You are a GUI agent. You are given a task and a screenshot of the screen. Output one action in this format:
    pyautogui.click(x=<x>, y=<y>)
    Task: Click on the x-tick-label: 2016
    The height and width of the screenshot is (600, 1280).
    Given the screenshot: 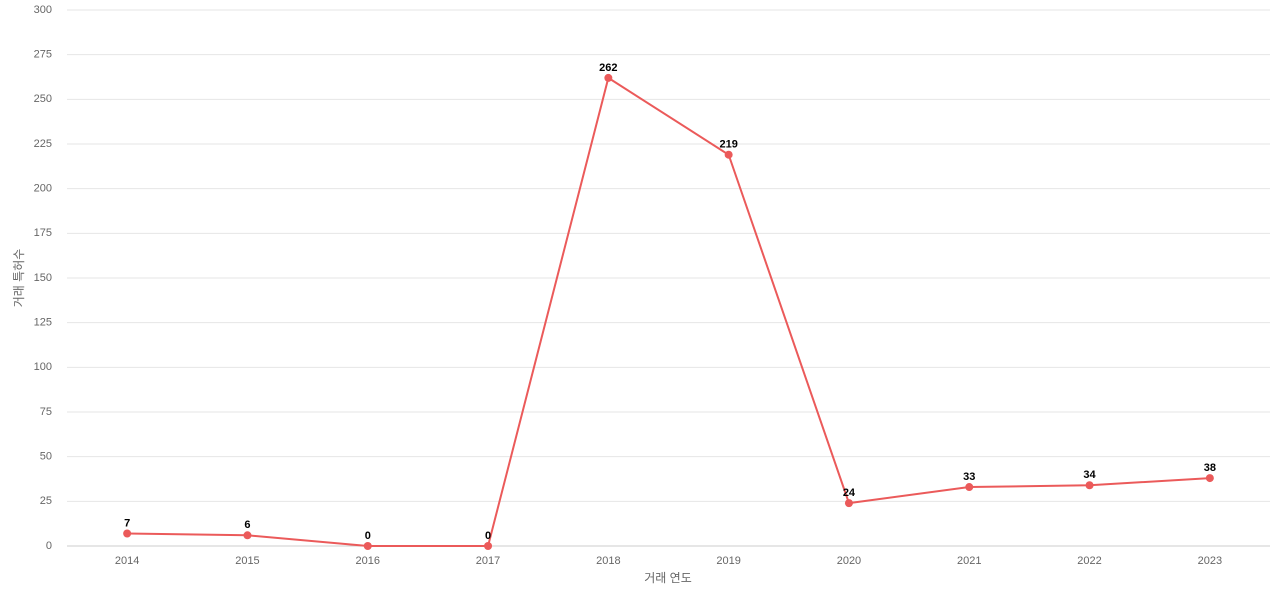 What is the action you would take?
    pyautogui.click(x=368, y=561)
    